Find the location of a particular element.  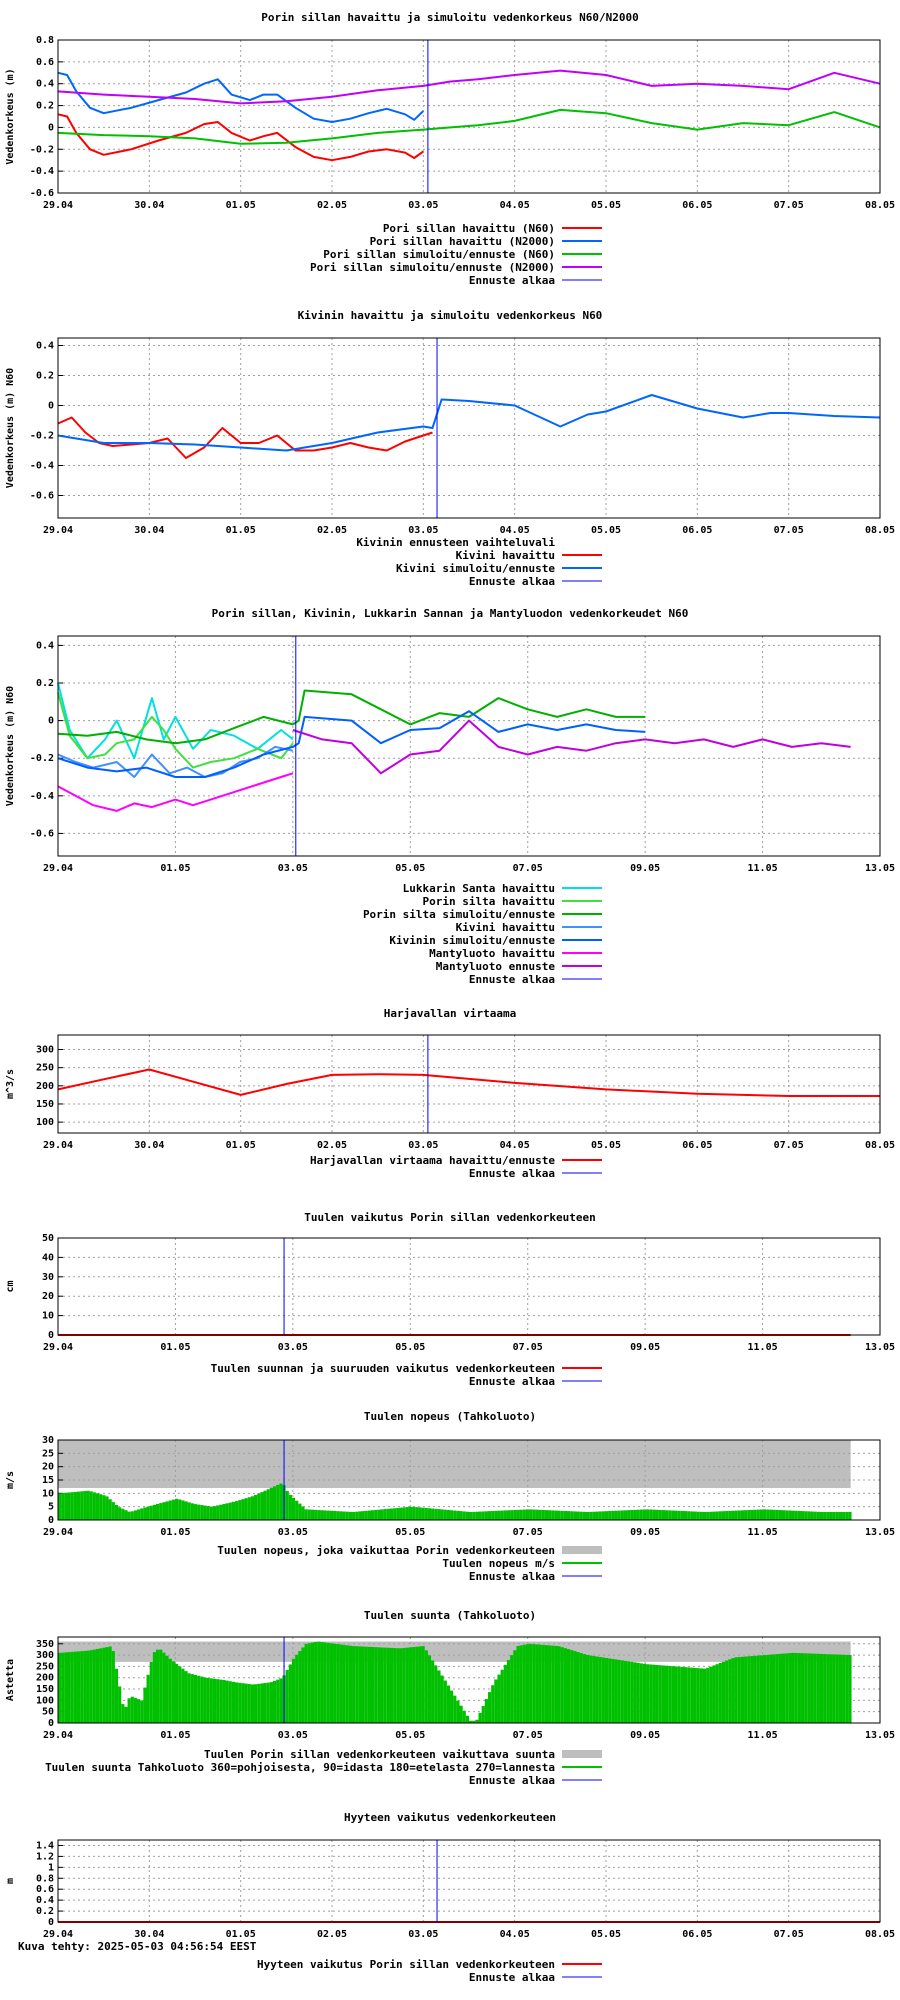

y-axis-label: Astetta is located at coordinates (10, 1680).